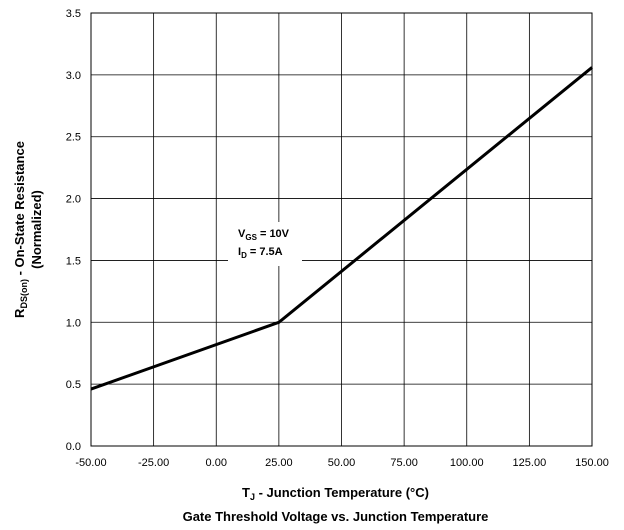  What do you see at coordinates (592, 463) in the screenshot?
I see `x-tick-label-8: 150.00` at bounding box center [592, 463].